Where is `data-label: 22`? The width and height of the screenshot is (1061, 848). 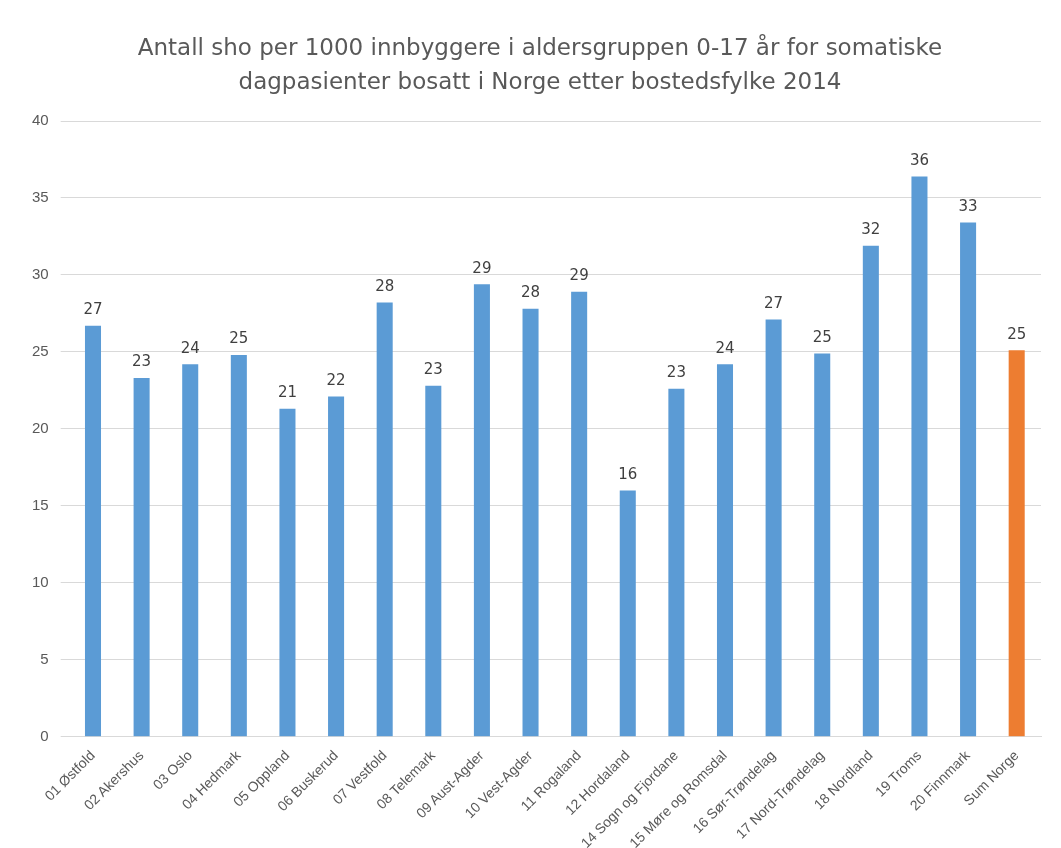
data-label: 22 is located at coordinates (336, 379).